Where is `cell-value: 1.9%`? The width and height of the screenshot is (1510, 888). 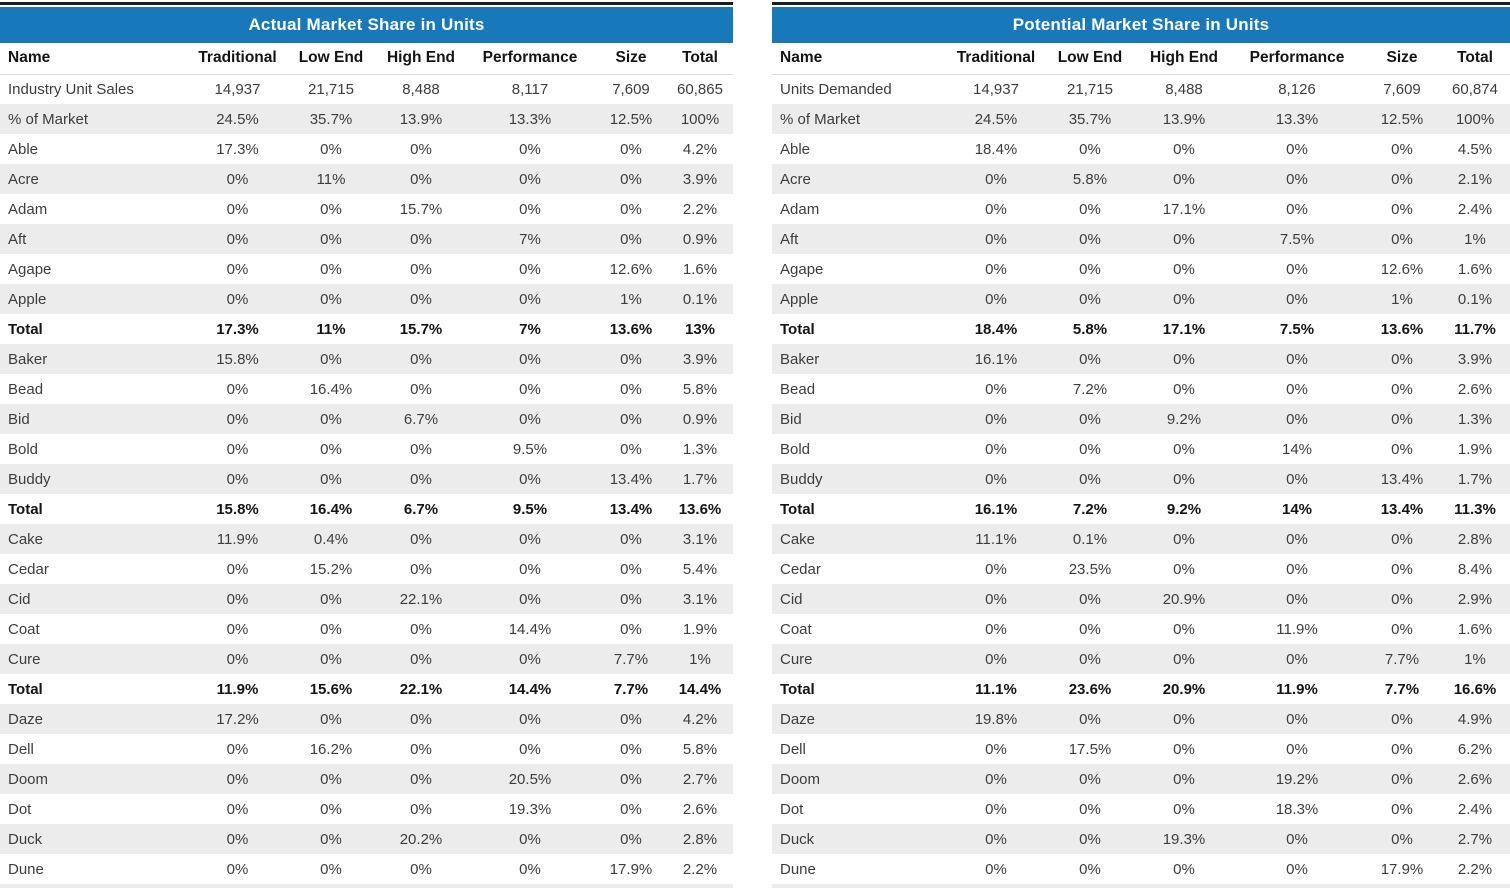
cell-value: 1.9% is located at coordinates (1475, 449).